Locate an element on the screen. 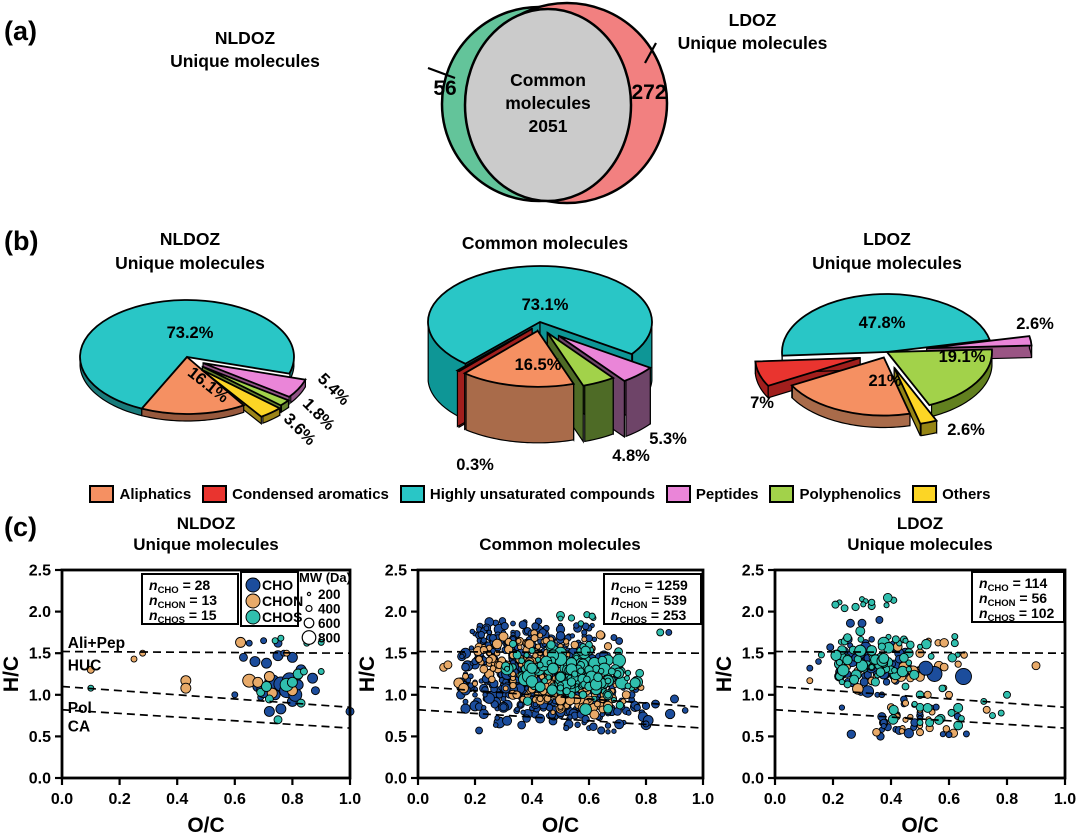 This screenshot has width=1080, height=839. venn-intersection-line2: molecules is located at coordinates (548, 103).